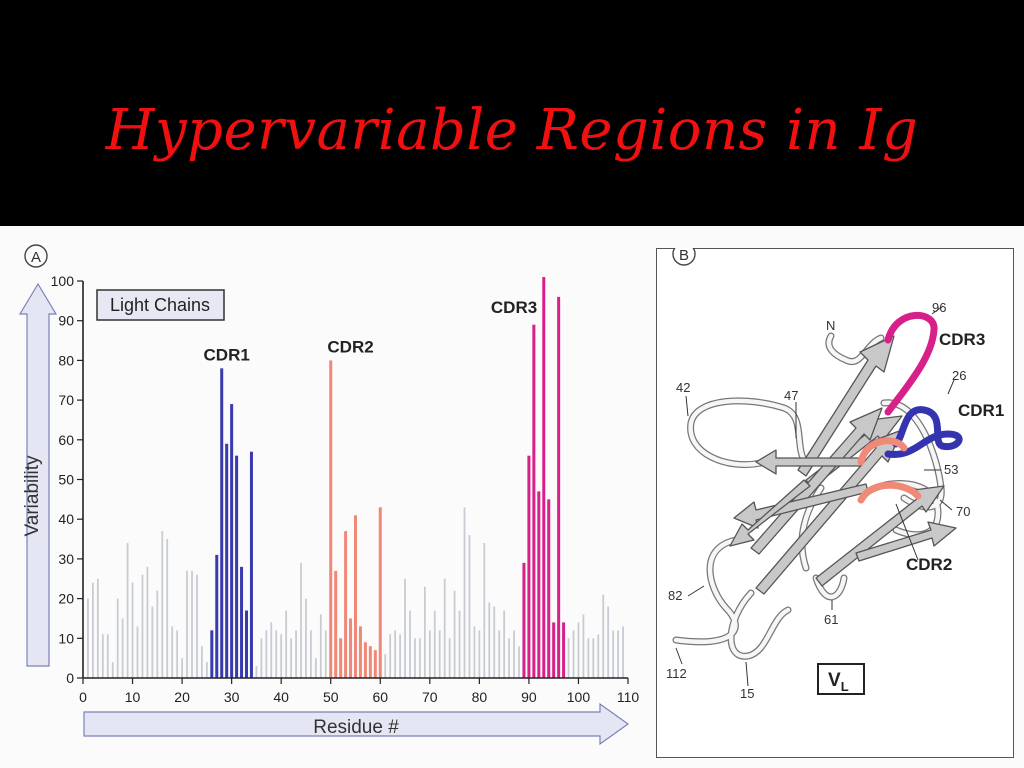  I want to click on y-tick-label-70: 70, so click(66, 400).